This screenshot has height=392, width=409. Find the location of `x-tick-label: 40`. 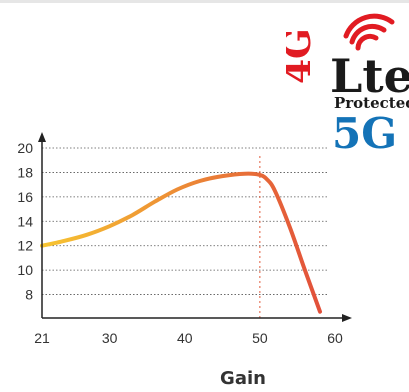

x-tick-label: 40 is located at coordinates (185, 338).